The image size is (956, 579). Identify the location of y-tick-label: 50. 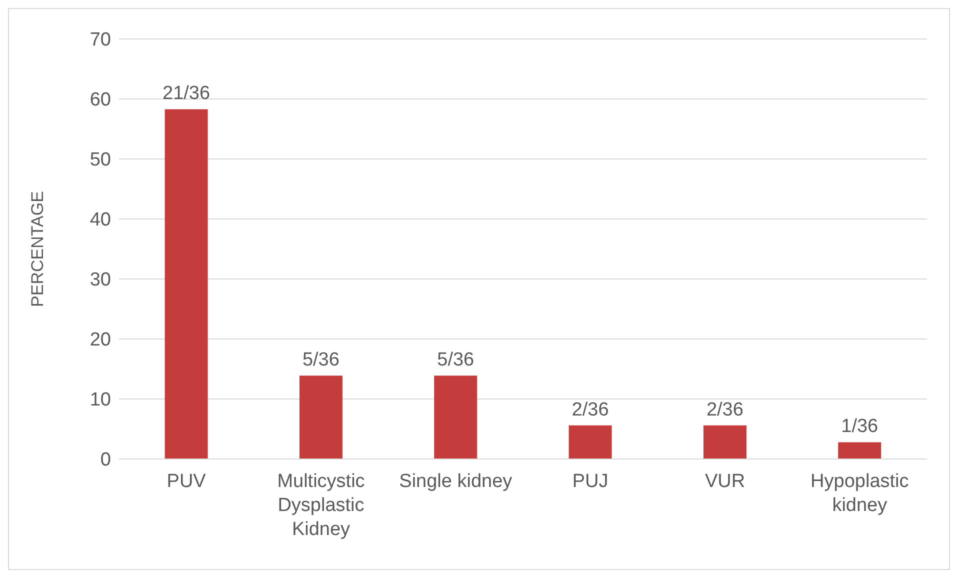
(100, 160).